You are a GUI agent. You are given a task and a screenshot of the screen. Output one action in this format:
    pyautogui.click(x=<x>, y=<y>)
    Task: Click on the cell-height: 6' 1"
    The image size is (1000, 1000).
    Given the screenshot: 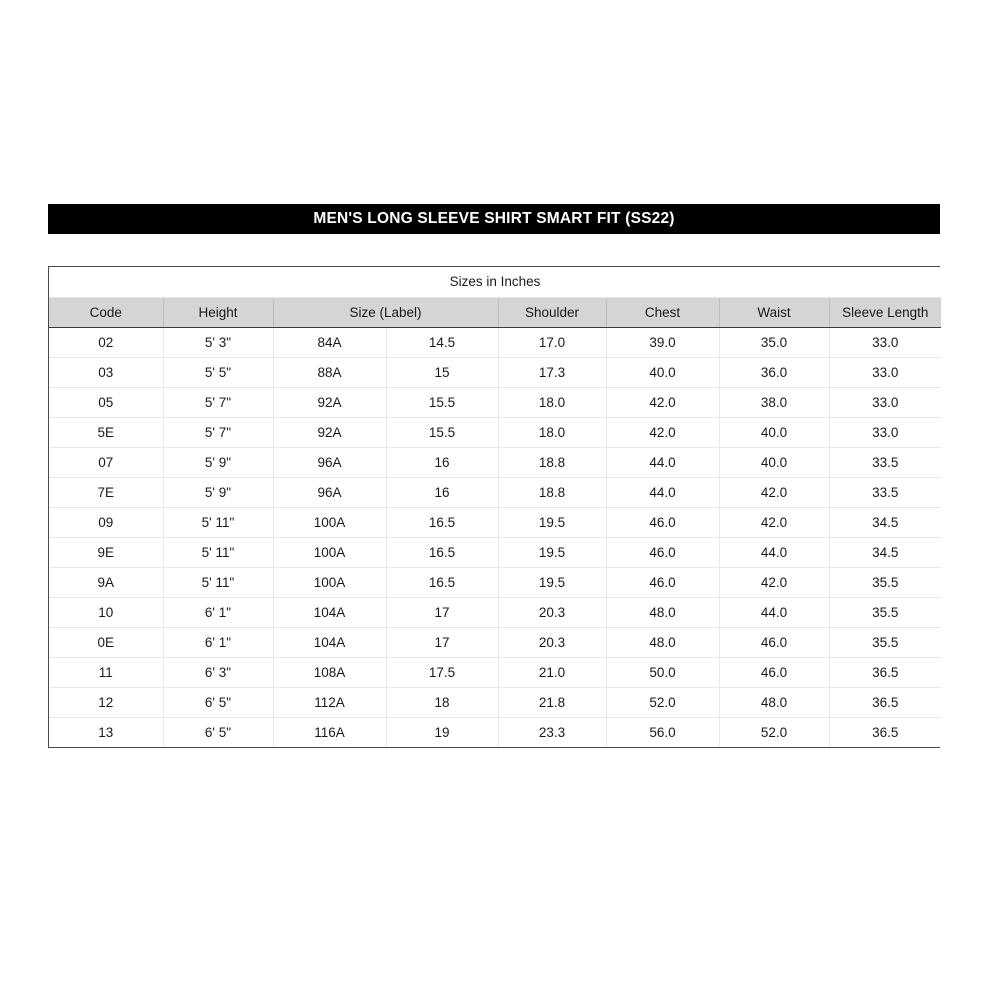 What is the action you would take?
    pyautogui.click(x=218, y=642)
    